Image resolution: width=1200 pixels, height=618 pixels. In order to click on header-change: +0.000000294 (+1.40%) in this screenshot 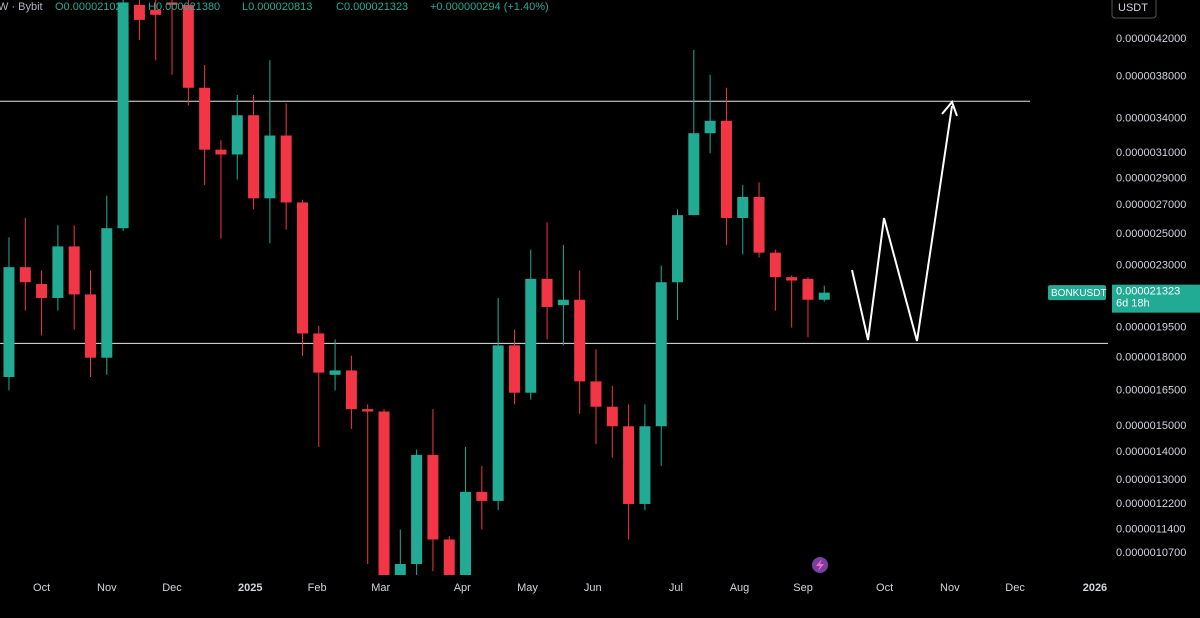, I will do `click(489, 7)`.